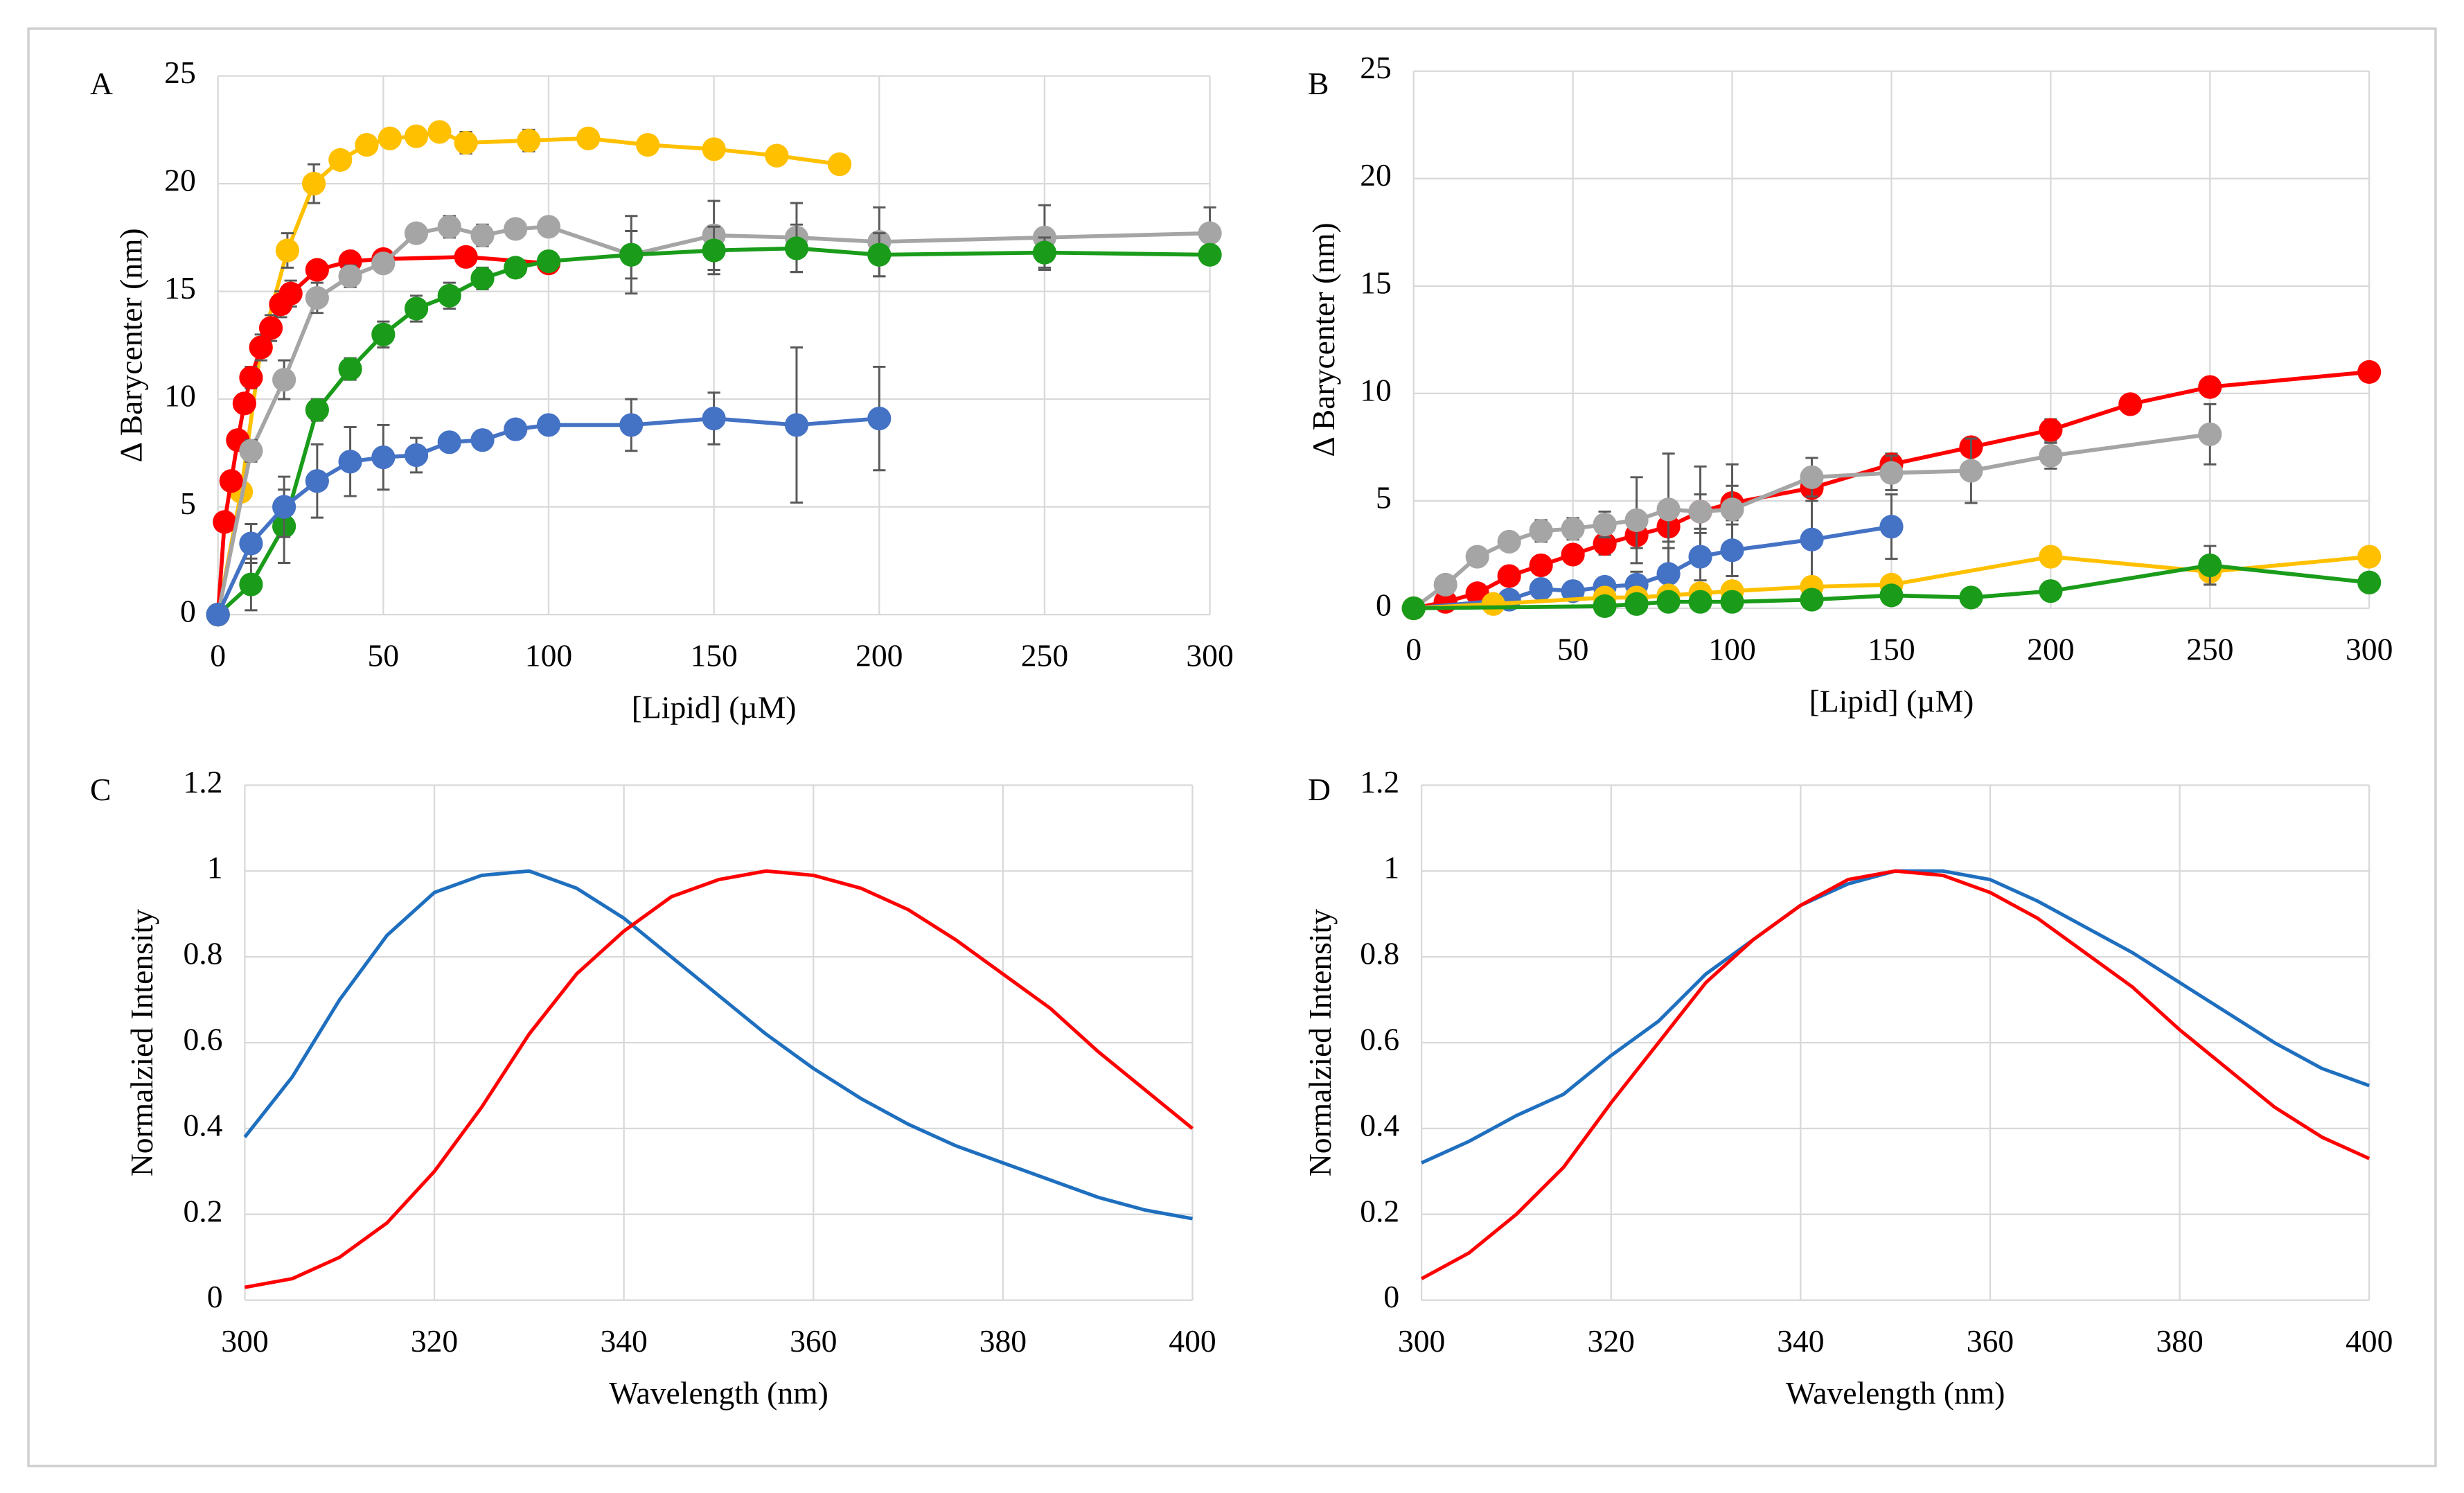  I want to click on y-tick-label: 0.2, so click(1380, 1210).